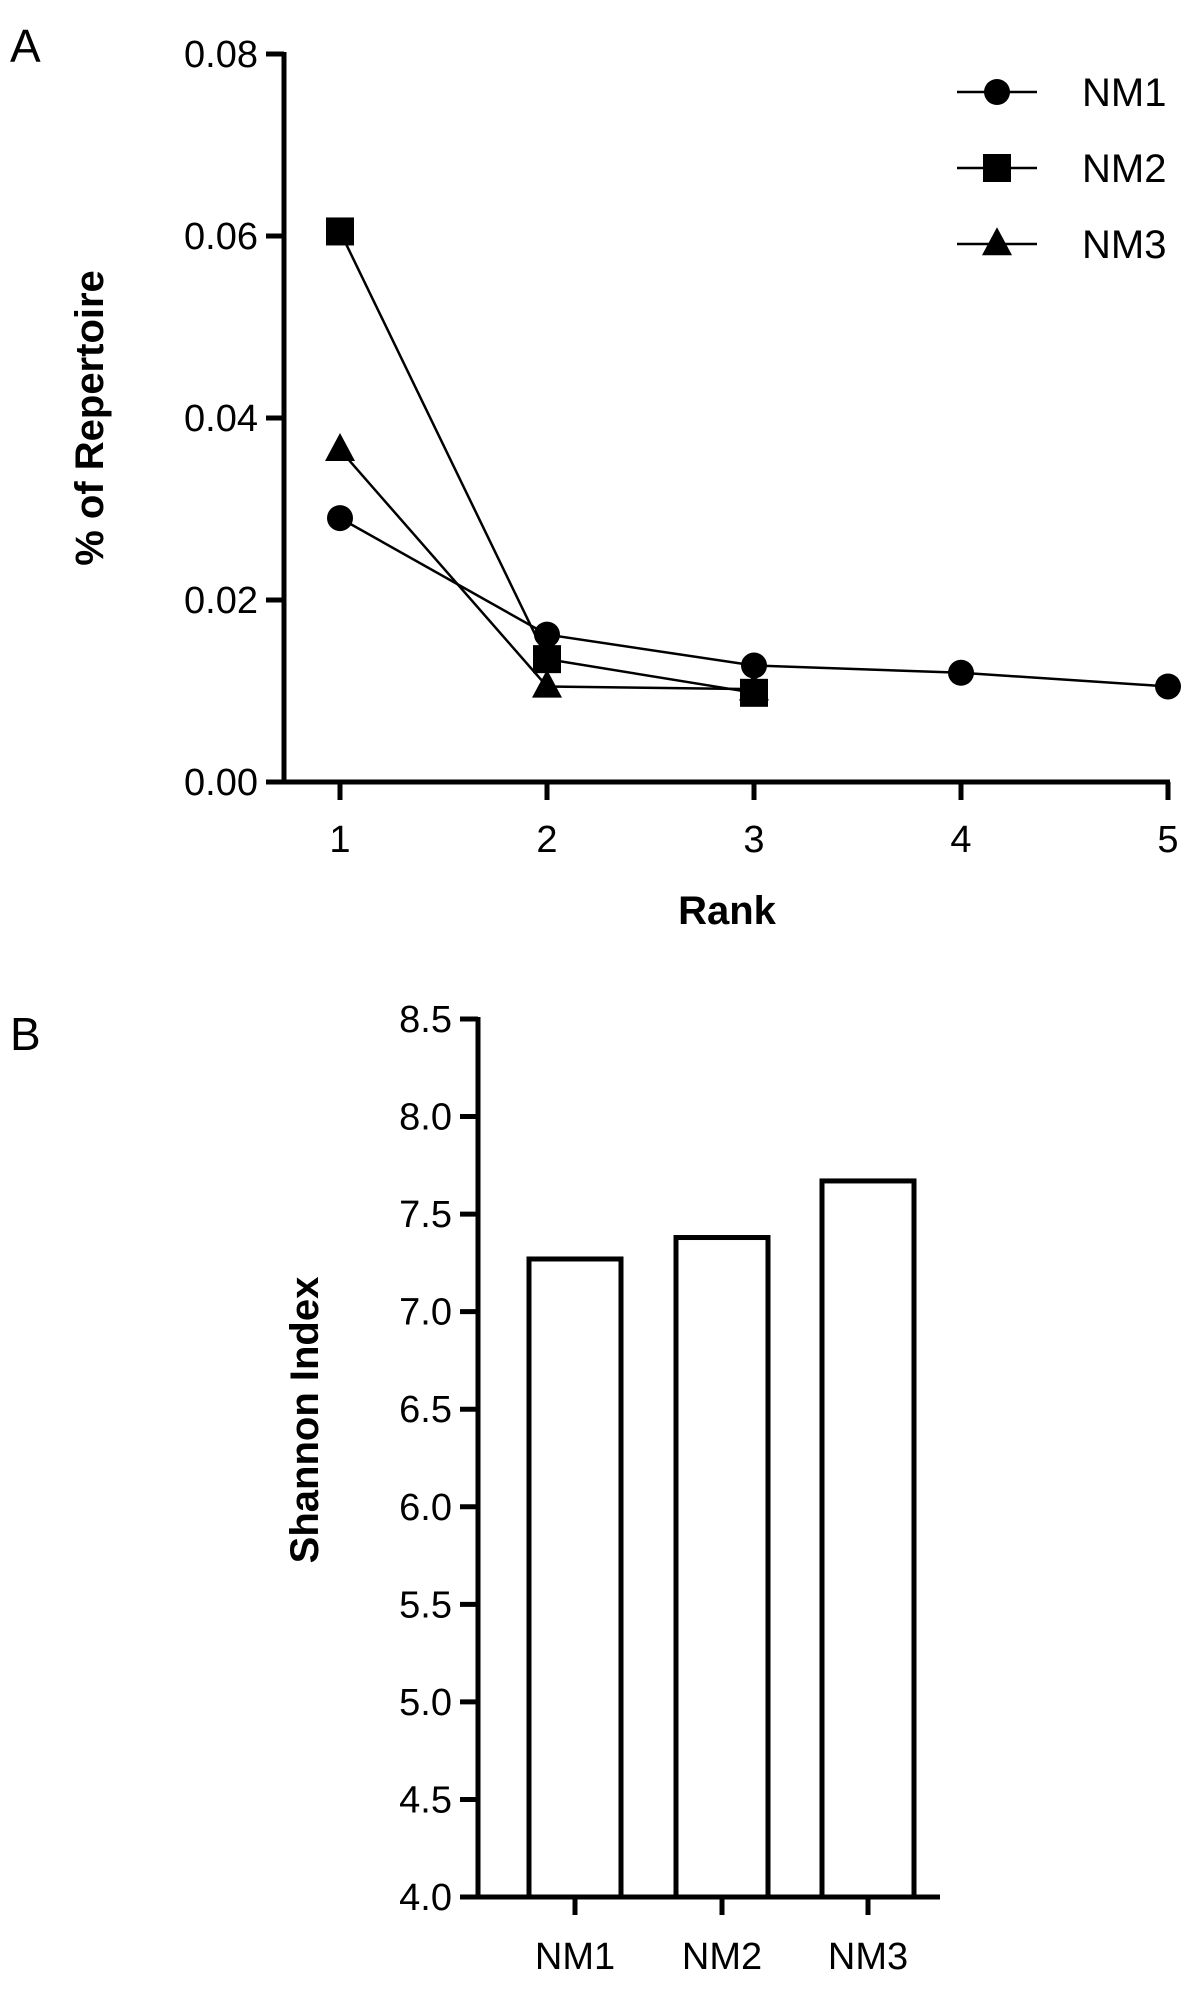  Describe the element at coordinates (753, 840) in the screenshot. I see `x-tick-label: 3` at that location.